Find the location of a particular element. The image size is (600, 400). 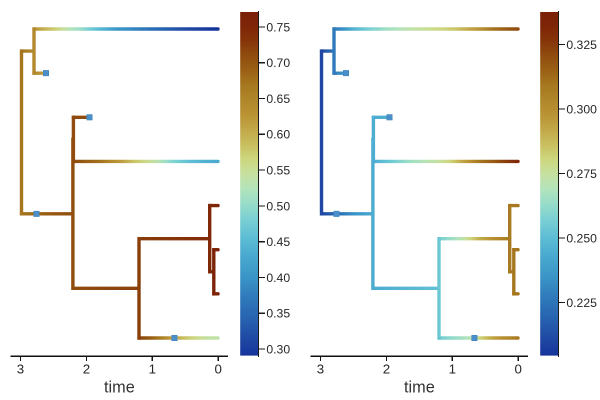

svg-text: 0.45 is located at coordinates (278, 242).